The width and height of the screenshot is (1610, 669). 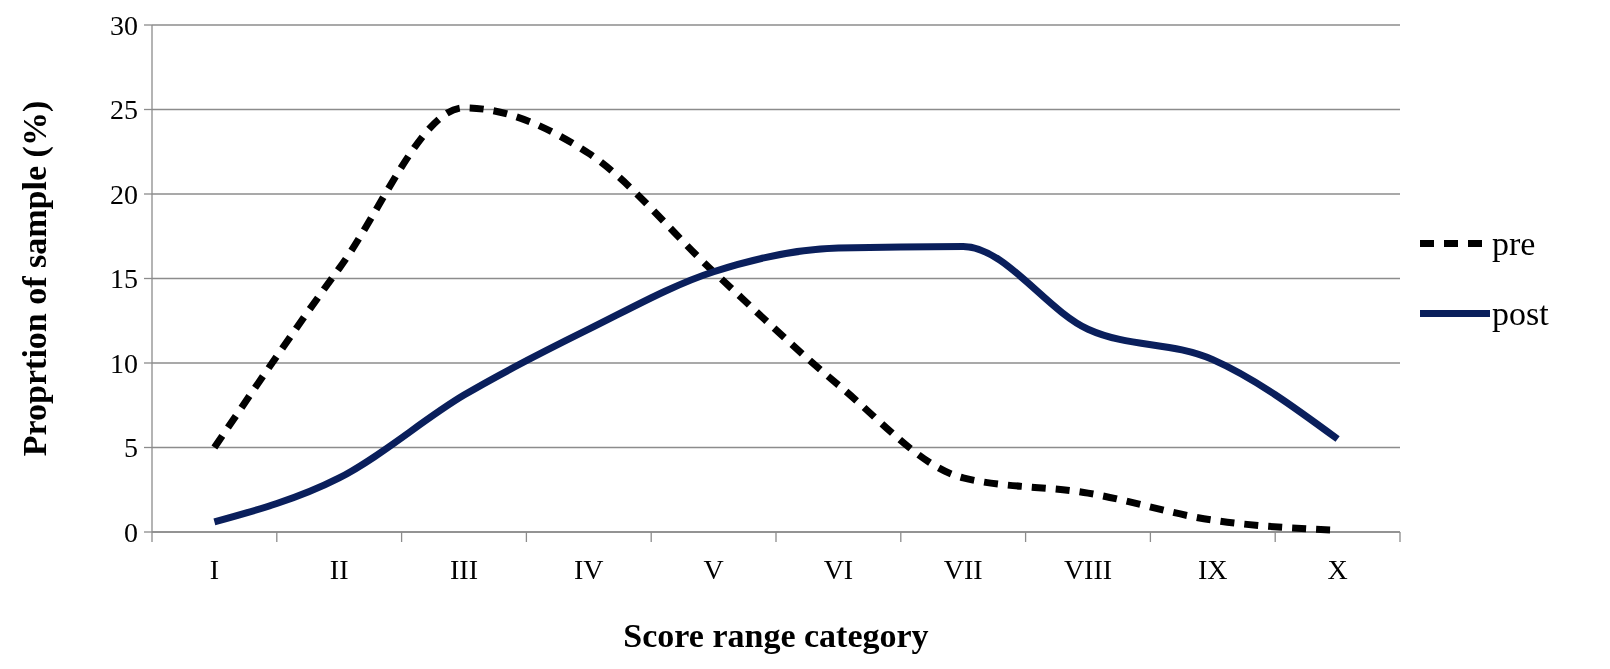 I want to click on y-tick-label: 20, so click(x=124, y=194).